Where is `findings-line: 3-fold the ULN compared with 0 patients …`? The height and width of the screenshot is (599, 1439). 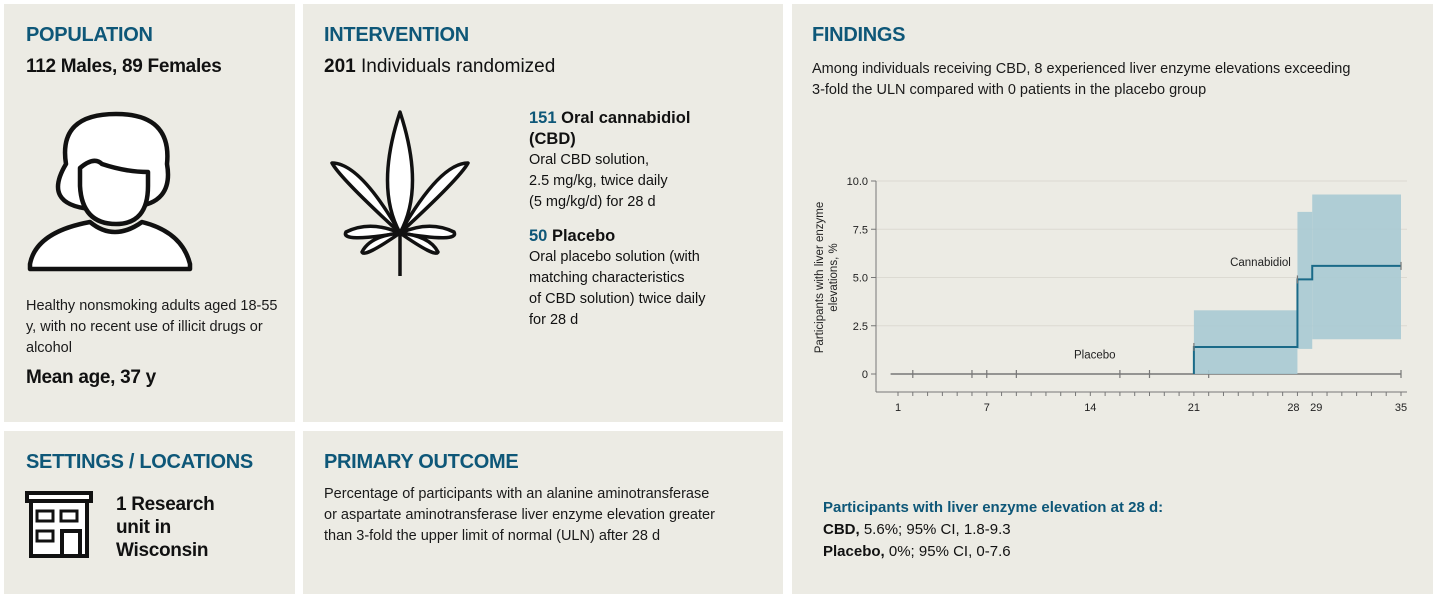 findings-line: 3-fold the ULN compared with 0 patients … is located at coordinates (1009, 90).